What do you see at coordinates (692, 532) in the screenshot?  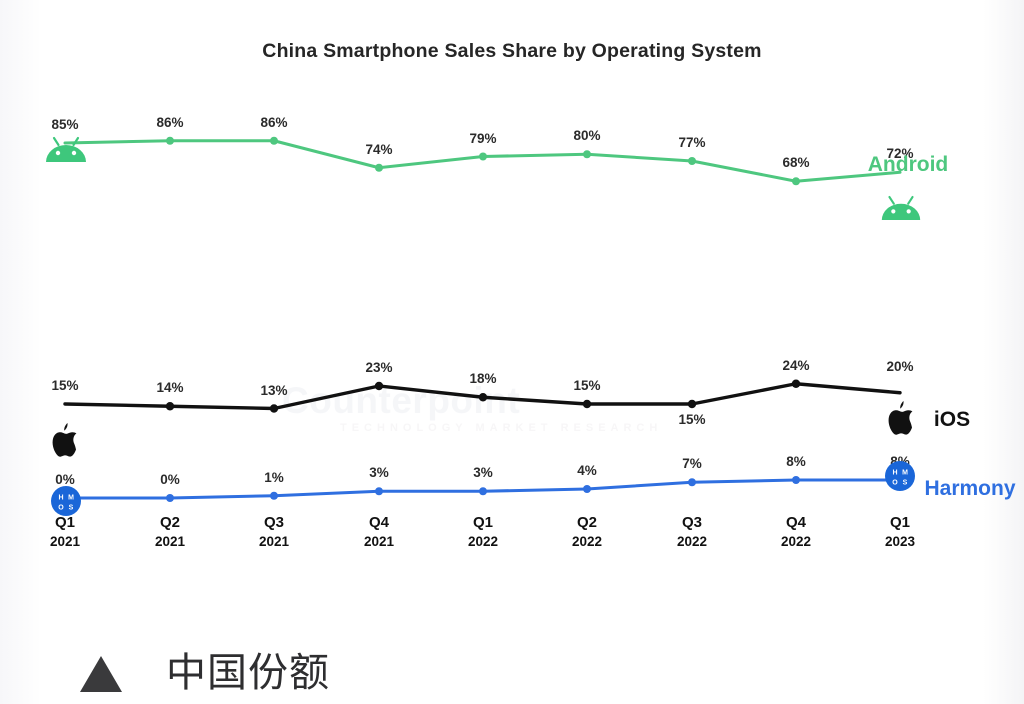 I see `x-axis-tick: Q3 2022` at bounding box center [692, 532].